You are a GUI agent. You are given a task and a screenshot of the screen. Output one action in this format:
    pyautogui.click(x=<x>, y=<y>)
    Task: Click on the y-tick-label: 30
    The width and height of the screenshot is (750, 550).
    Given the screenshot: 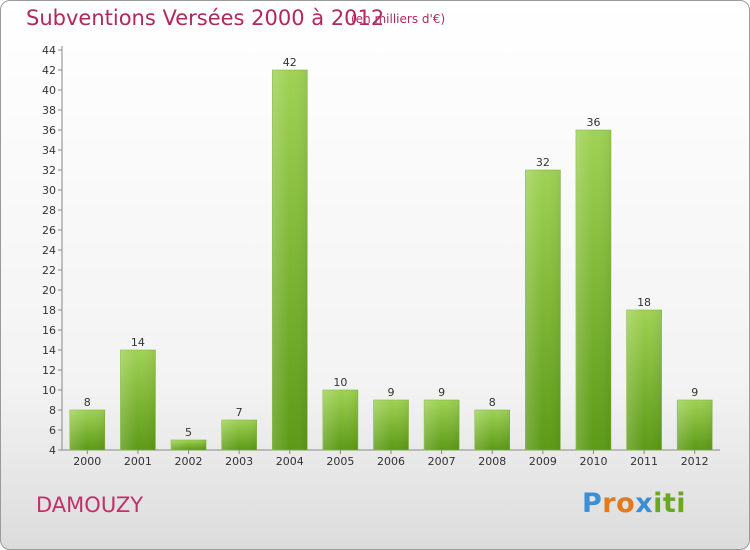 What is the action you would take?
    pyautogui.click(x=49, y=190)
    